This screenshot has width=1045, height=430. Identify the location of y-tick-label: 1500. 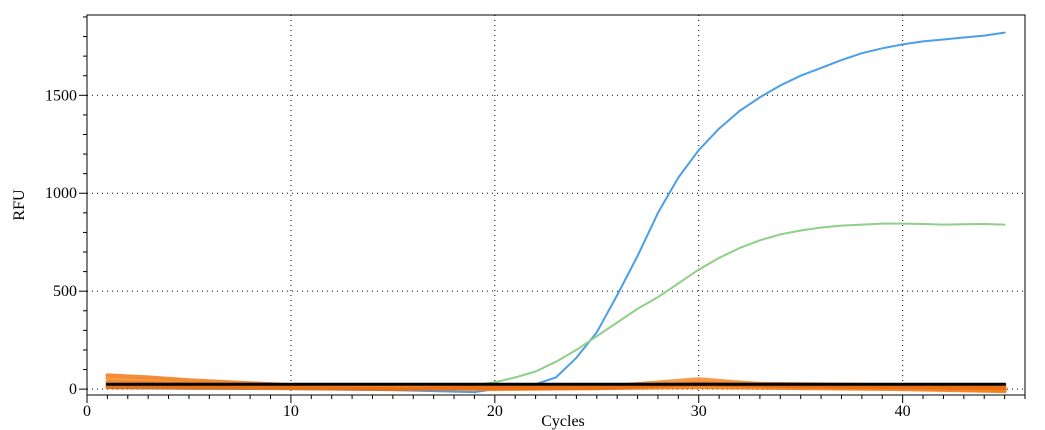
(61, 95).